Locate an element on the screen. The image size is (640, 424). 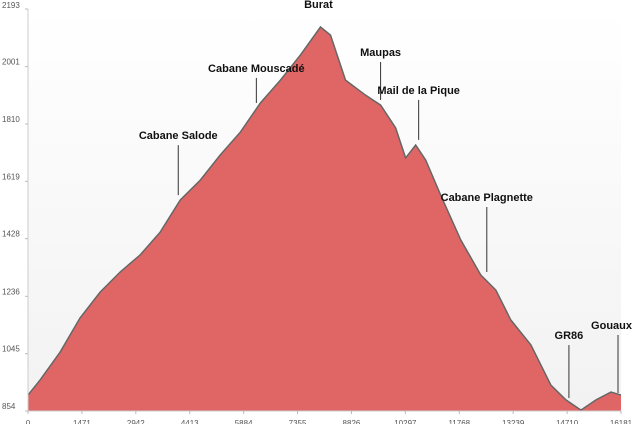
y-tick-label: 1810 is located at coordinates (11, 119).